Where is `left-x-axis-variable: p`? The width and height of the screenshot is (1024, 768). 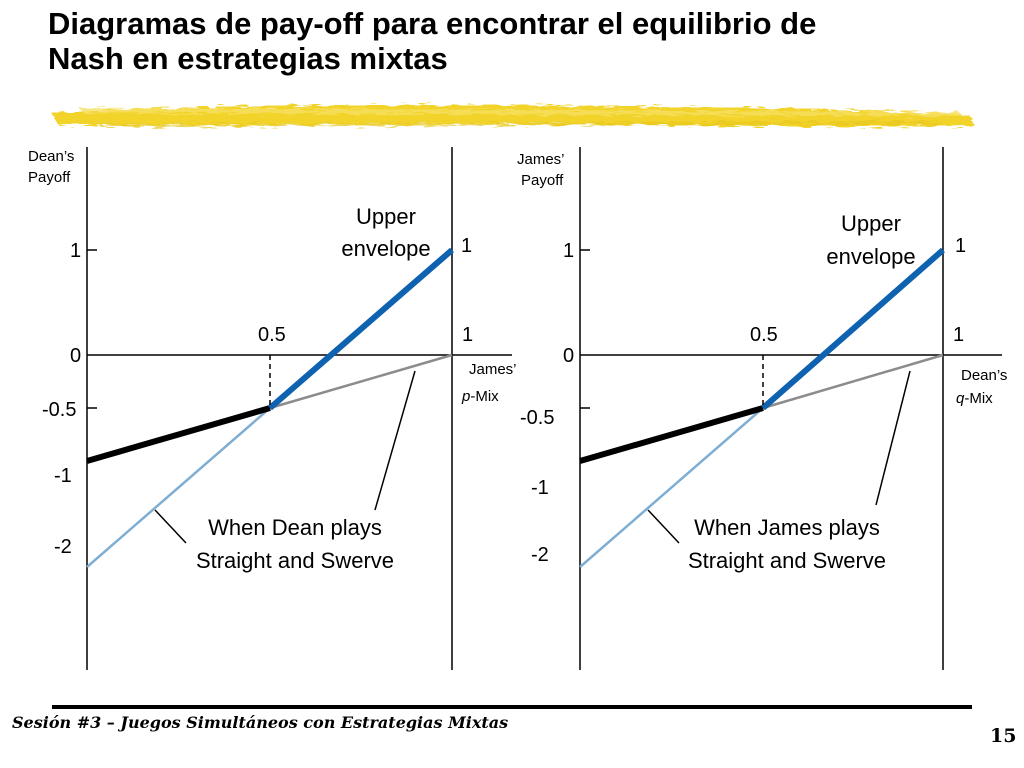
left-x-axis-variable: p is located at coordinates (465, 396).